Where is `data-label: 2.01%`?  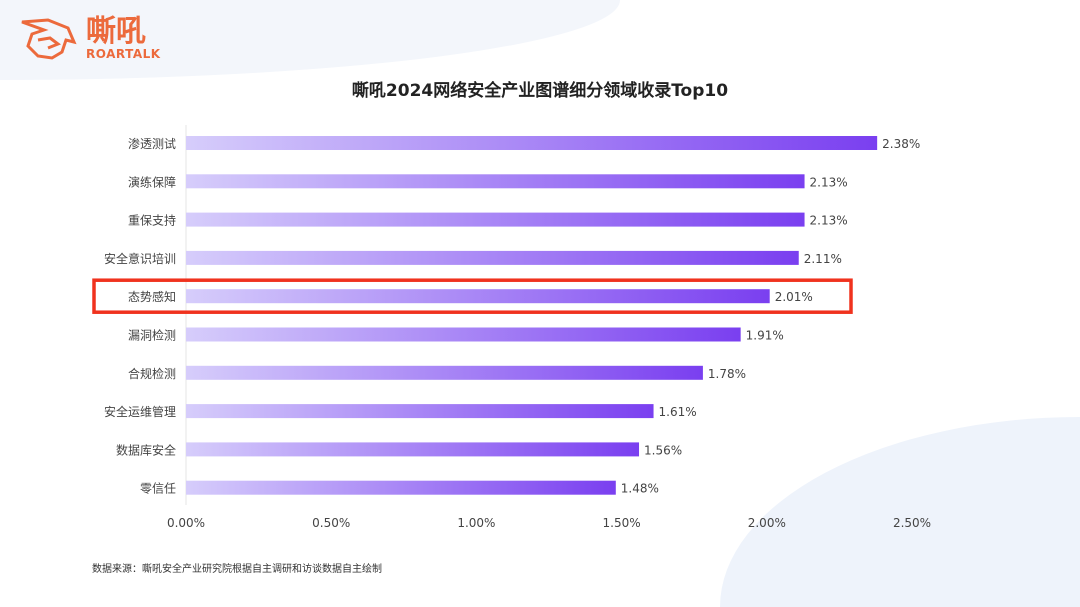 data-label: 2.01% is located at coordinates (794, 297).